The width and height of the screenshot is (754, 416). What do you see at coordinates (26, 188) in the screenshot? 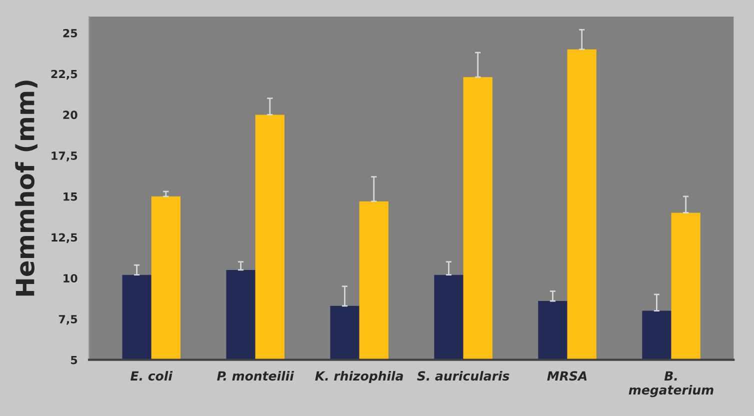
I see `y-axis-title: Hemmhof (mm)` at bounding box center [26, 188].